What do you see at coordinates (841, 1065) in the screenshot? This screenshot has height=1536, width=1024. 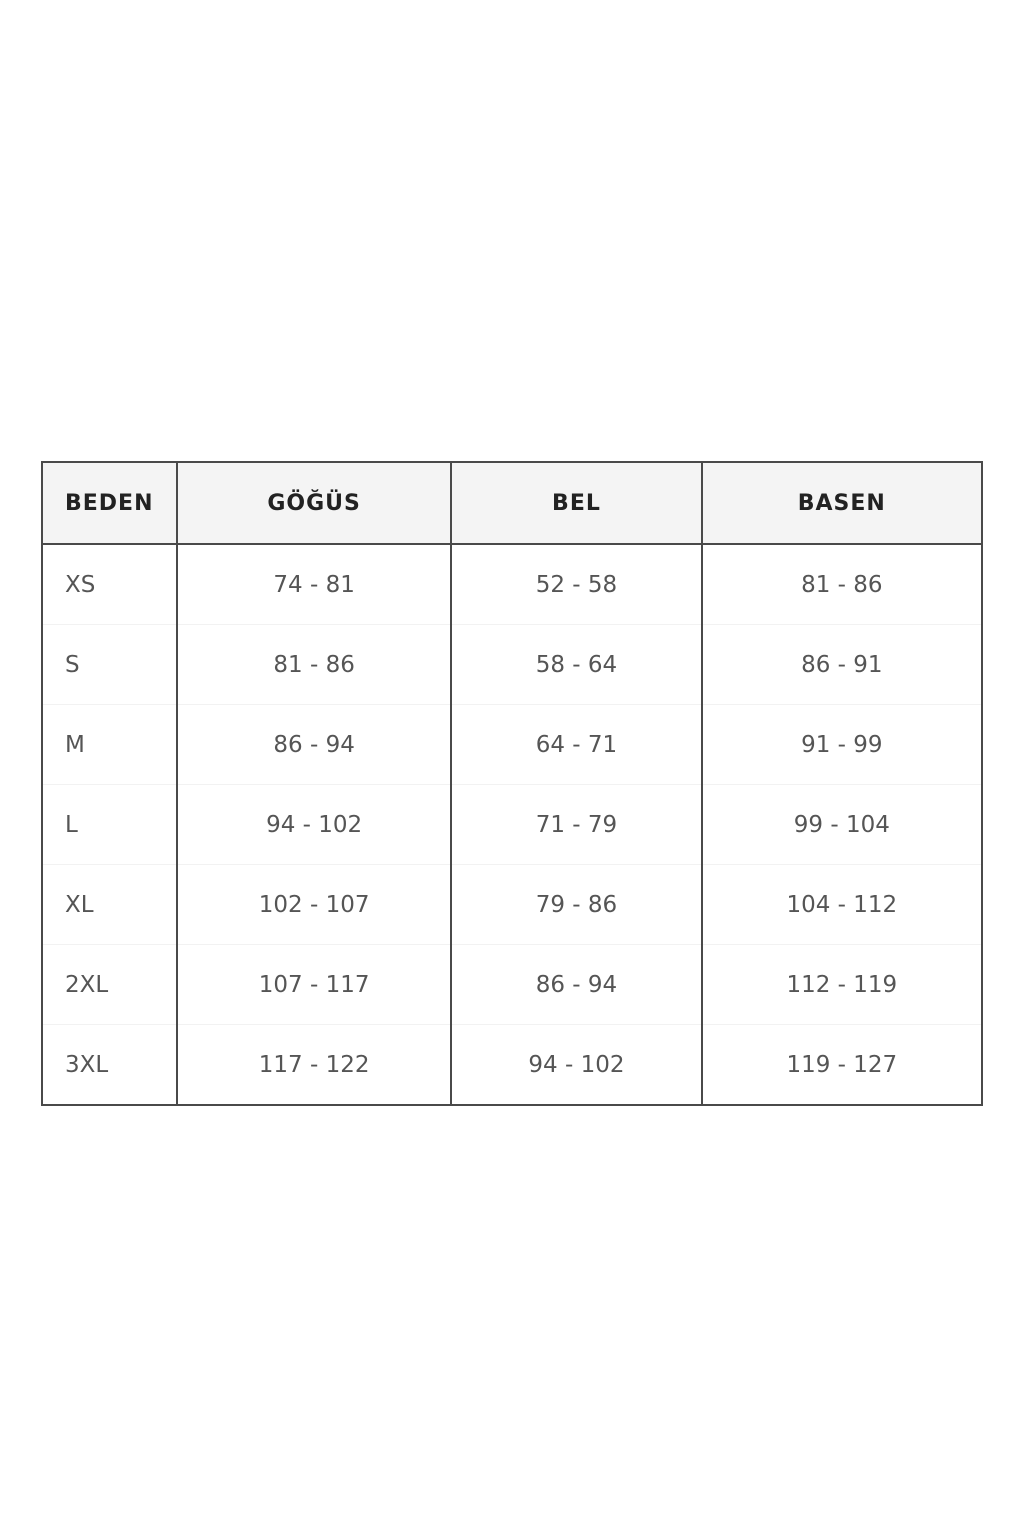 I see `cell-hip: 119 - 127` at bounding box center [841, 1065].